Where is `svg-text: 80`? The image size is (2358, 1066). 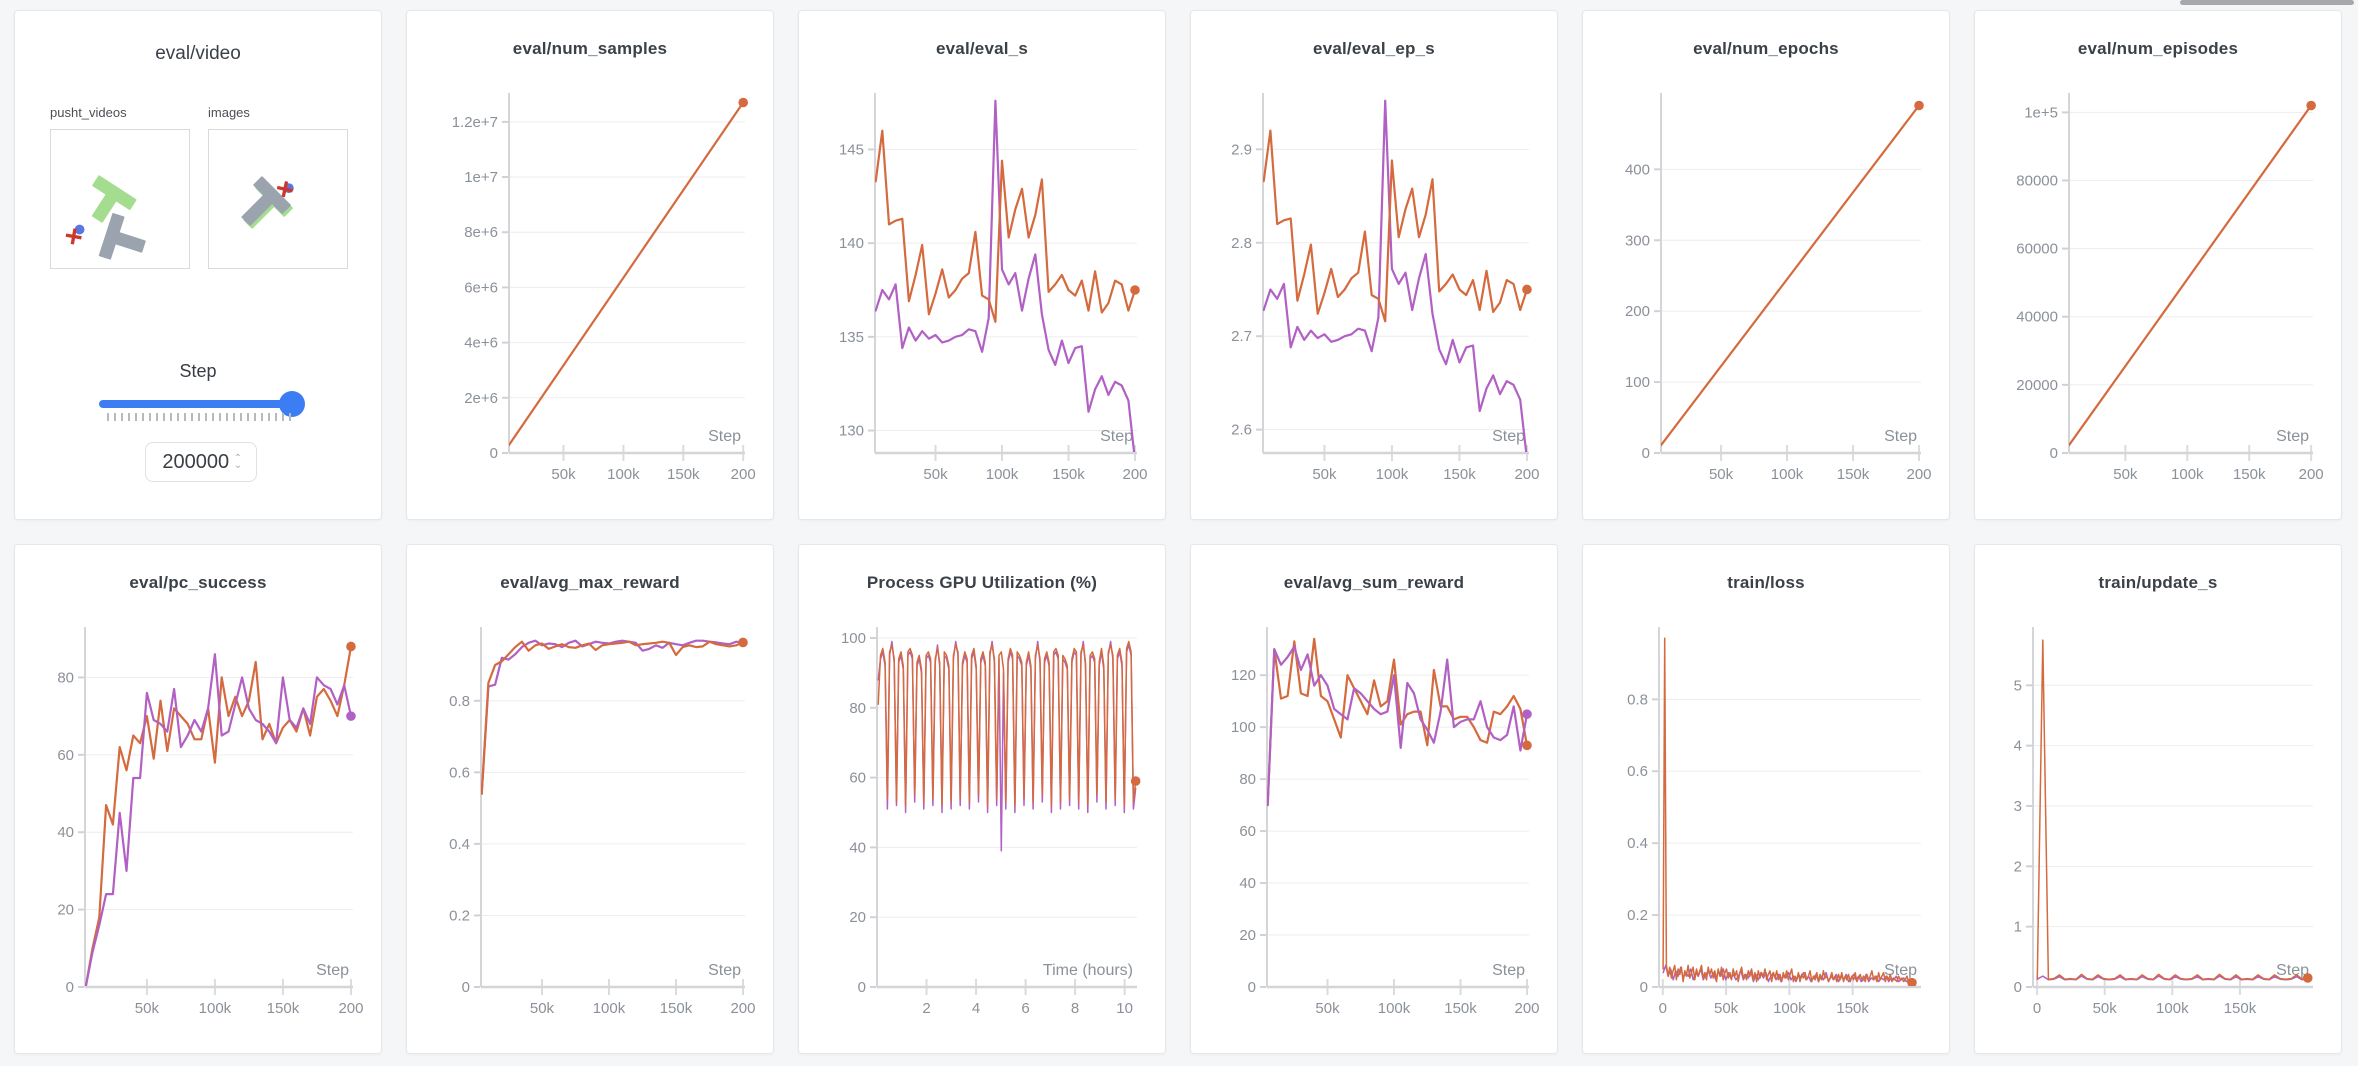
svg-text: 80 is located at coordinates (65, 677).